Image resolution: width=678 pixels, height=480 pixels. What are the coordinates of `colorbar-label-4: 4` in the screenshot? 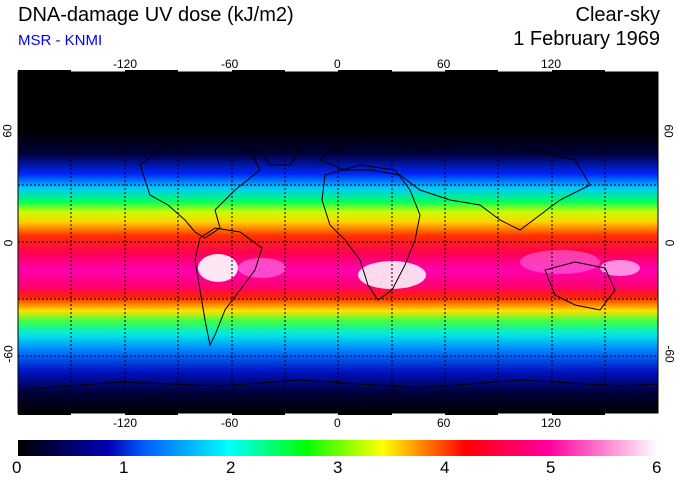 It's located at (445, 467).